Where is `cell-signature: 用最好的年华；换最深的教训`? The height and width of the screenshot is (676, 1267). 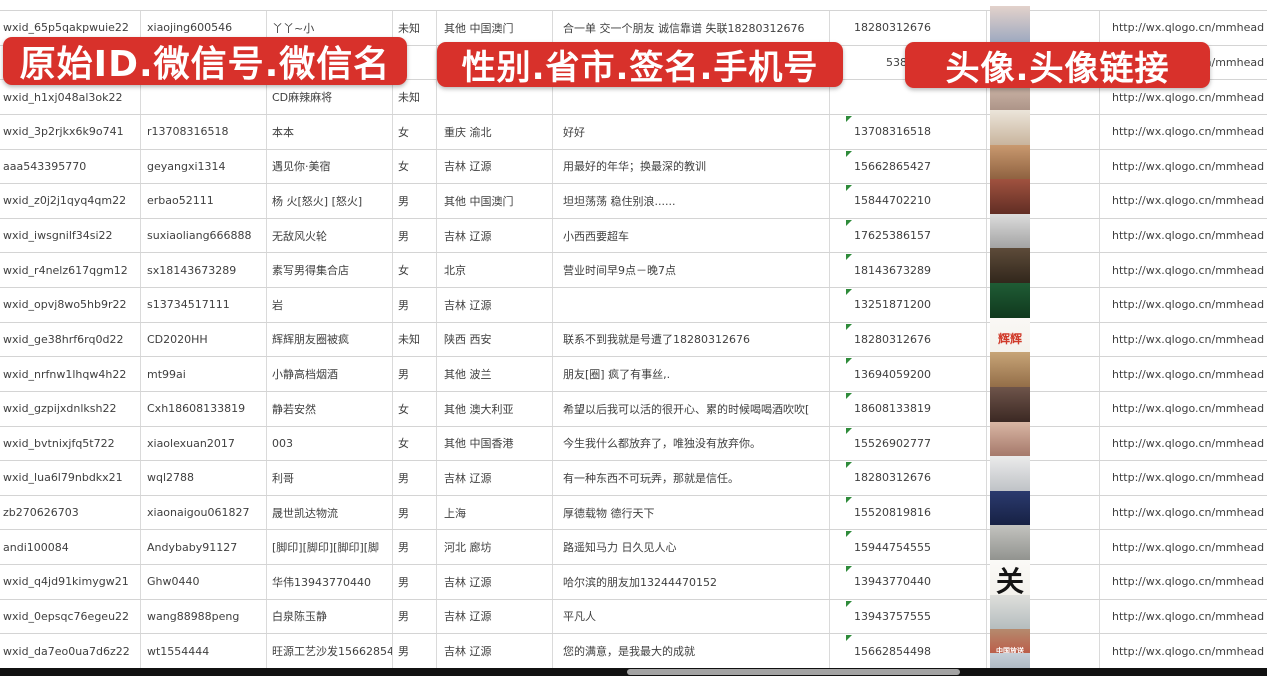 cell-signature: 用最好的年华；换最深的教训 is located at coordinates (691, 166).